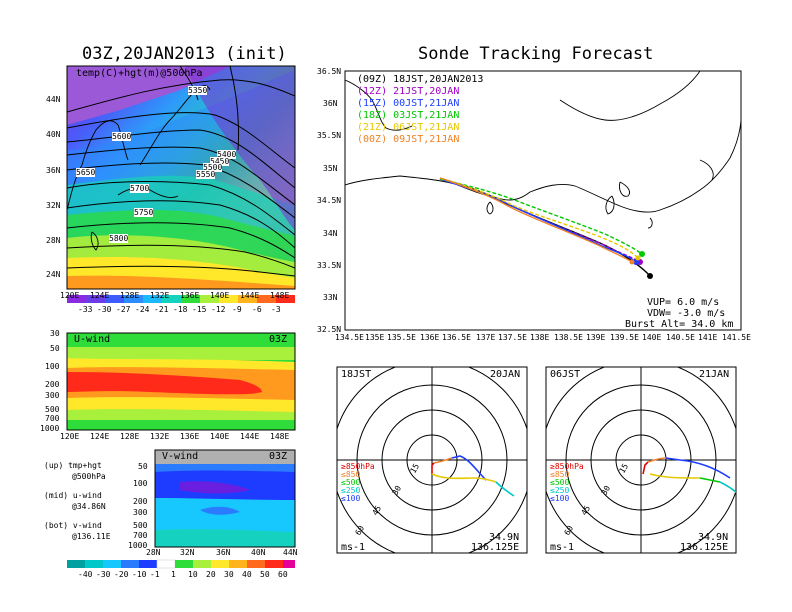  I want to click on lat-label: 35.5N, so click(329, 135).